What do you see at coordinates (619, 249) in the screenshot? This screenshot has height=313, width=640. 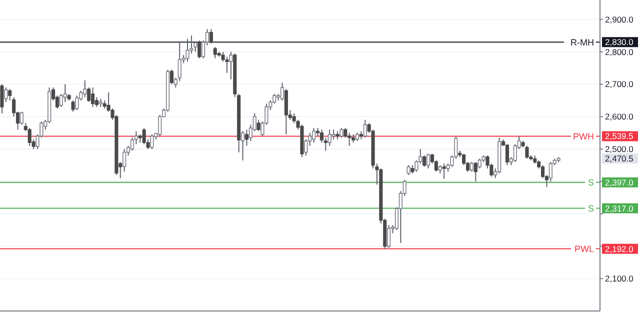 I see `text: 2,192.0` at bounding box center [619, 249].